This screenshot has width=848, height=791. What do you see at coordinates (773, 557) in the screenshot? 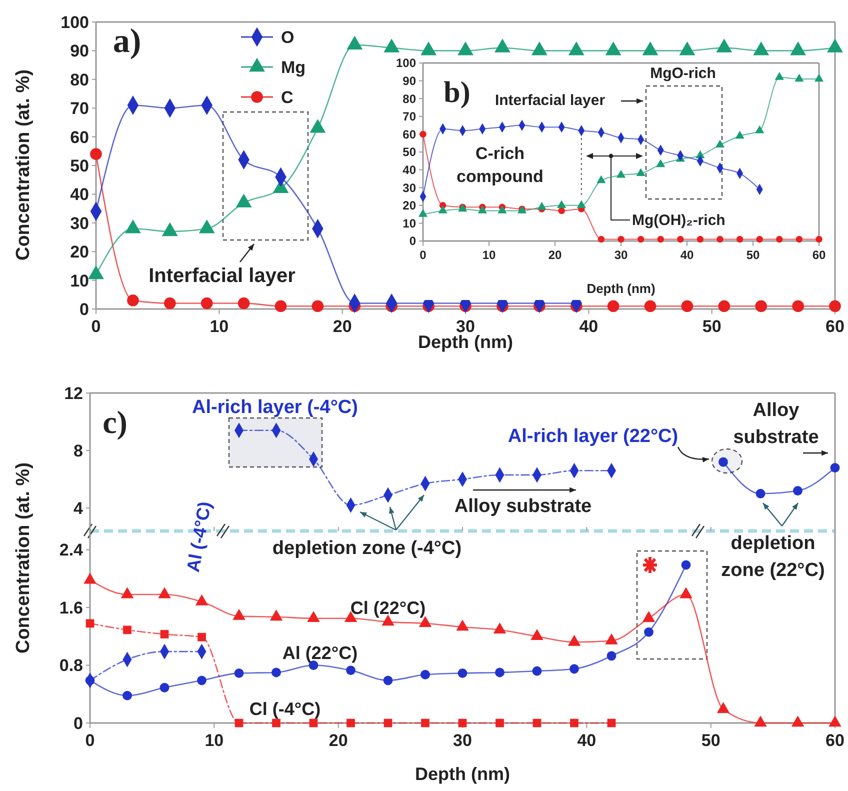
I see `annotation: depletion zone (22°C)` at bounding box center [773, 557].